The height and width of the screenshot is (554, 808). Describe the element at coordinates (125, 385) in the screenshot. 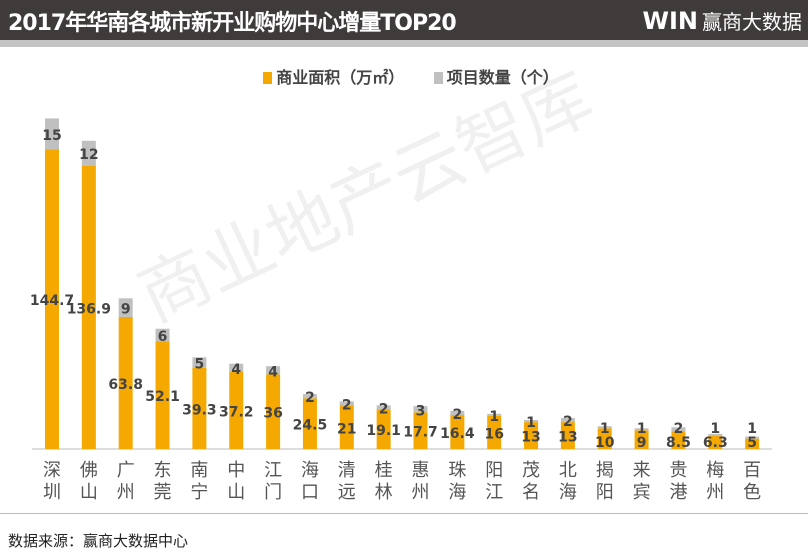

I see `data-label-area: 63.8` at that location.